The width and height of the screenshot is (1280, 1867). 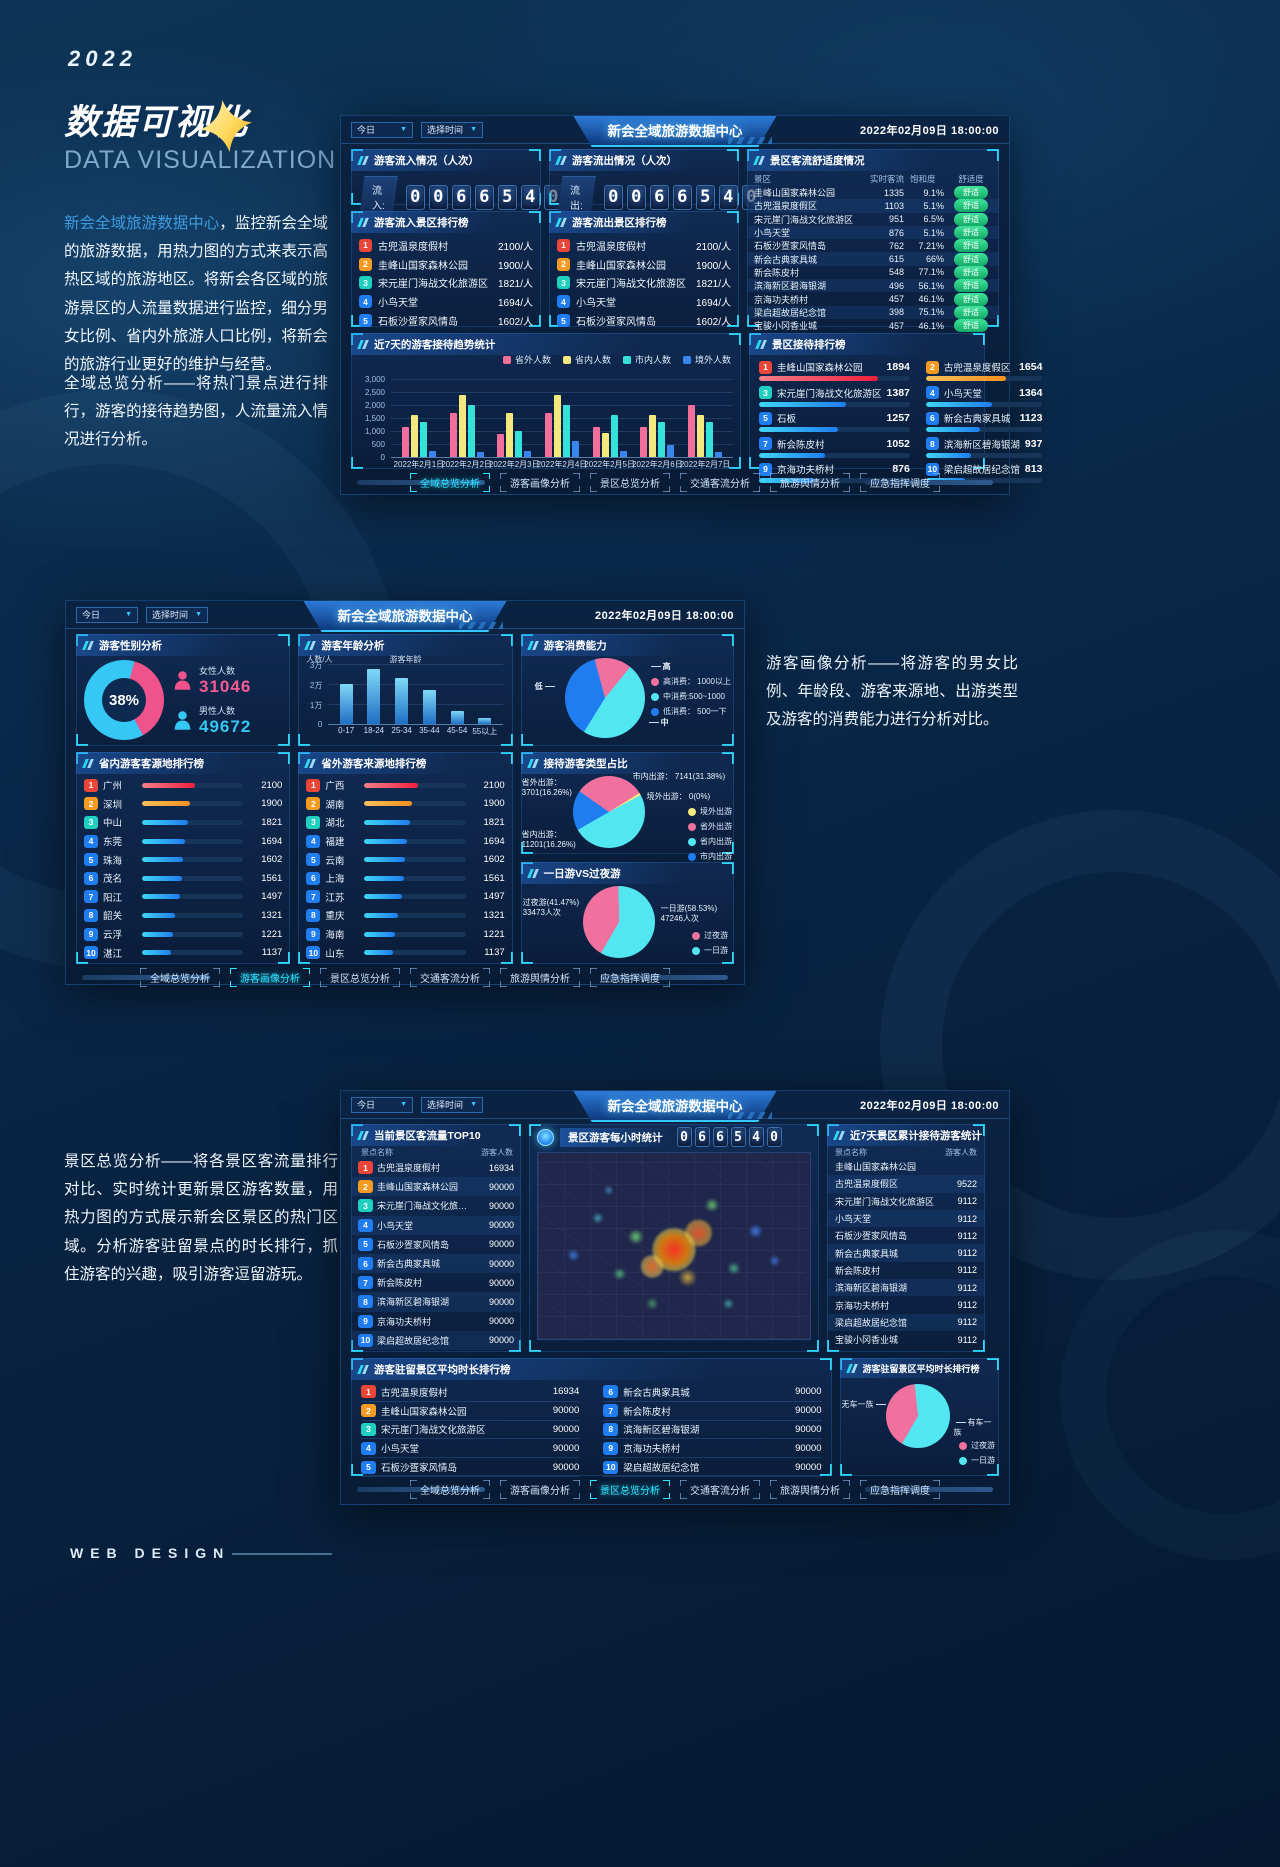 I want to click on table-row: 新会陈皮村 548 77.1% 舒适, so click(x=873, y=272).